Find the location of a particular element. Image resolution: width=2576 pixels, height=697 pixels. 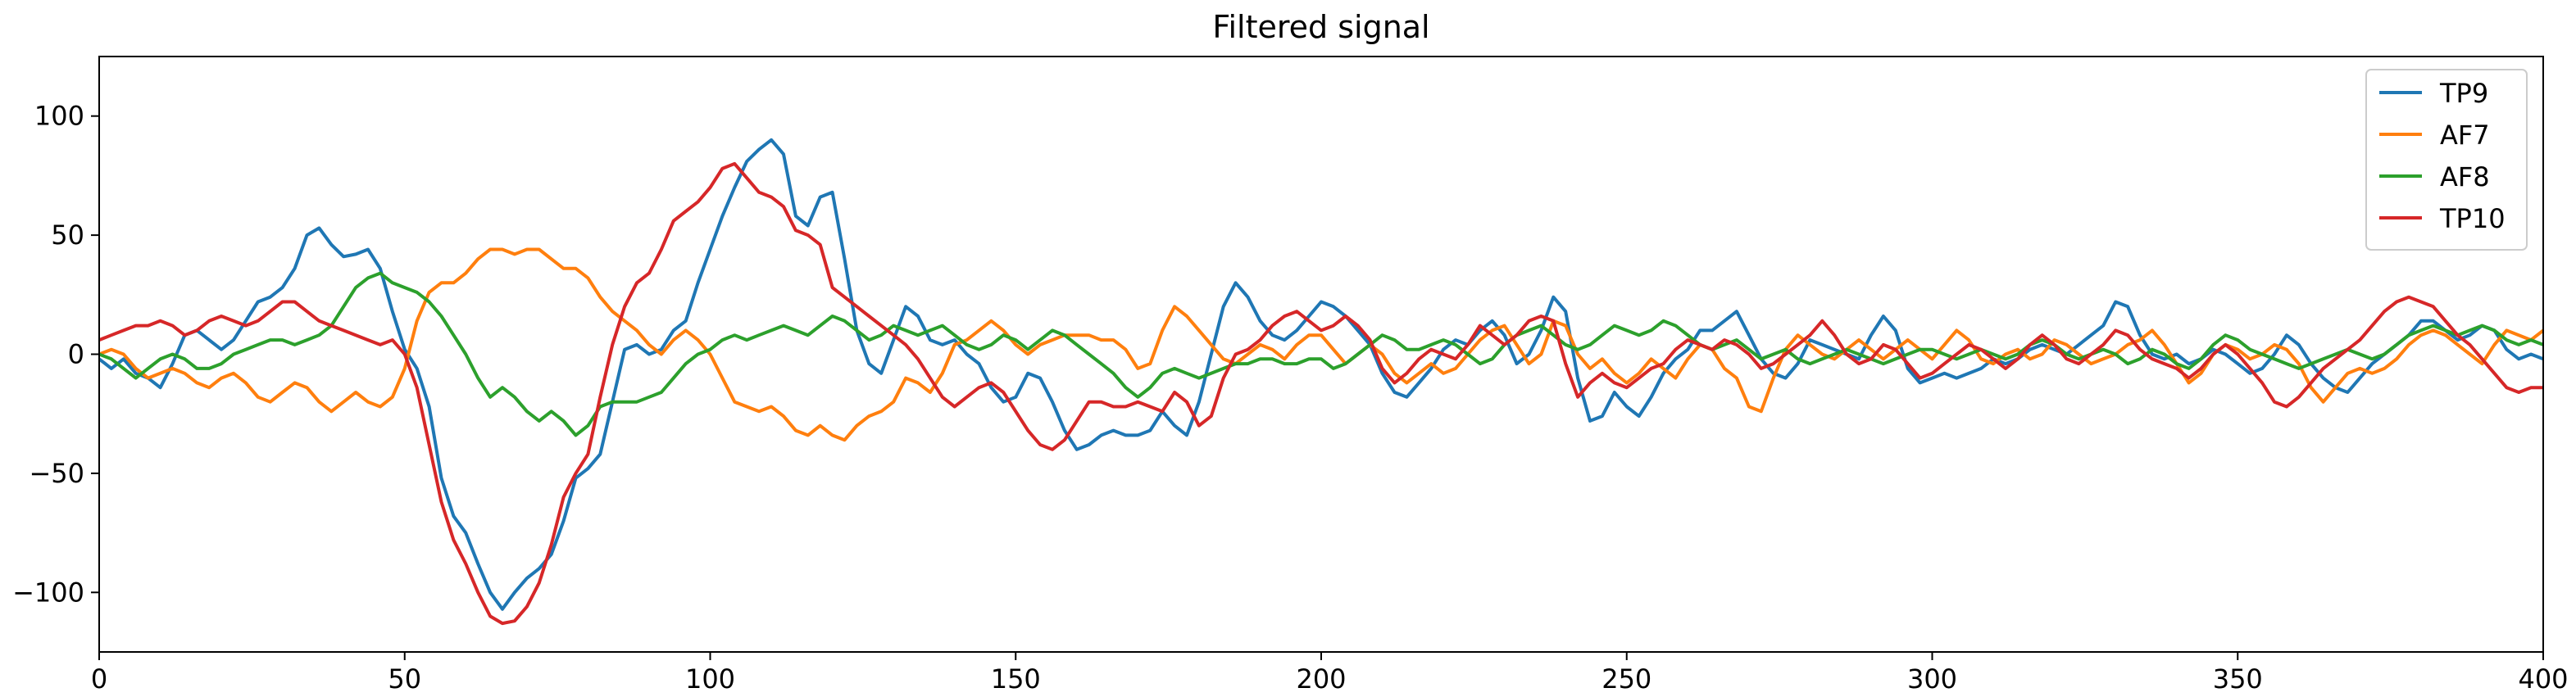

y-axis: −100 −50 0 50 100 is located at coordinates (55, 354).